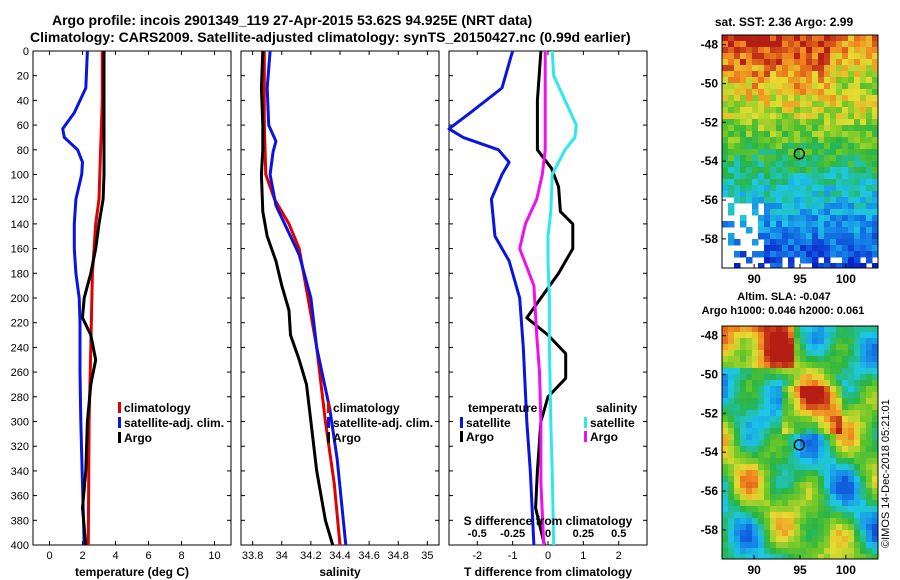 The image size is (900, 580). Describe the element at coordinates (383, 423) in the screenshot. I see `salinity-legend-label: satellite-adj. clim.` at that location.